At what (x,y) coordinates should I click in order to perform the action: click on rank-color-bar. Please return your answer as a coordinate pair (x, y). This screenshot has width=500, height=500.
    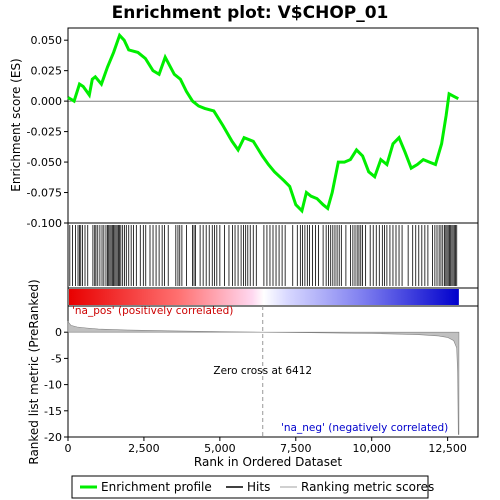
    Looking at the image, I should click on (264, 297).